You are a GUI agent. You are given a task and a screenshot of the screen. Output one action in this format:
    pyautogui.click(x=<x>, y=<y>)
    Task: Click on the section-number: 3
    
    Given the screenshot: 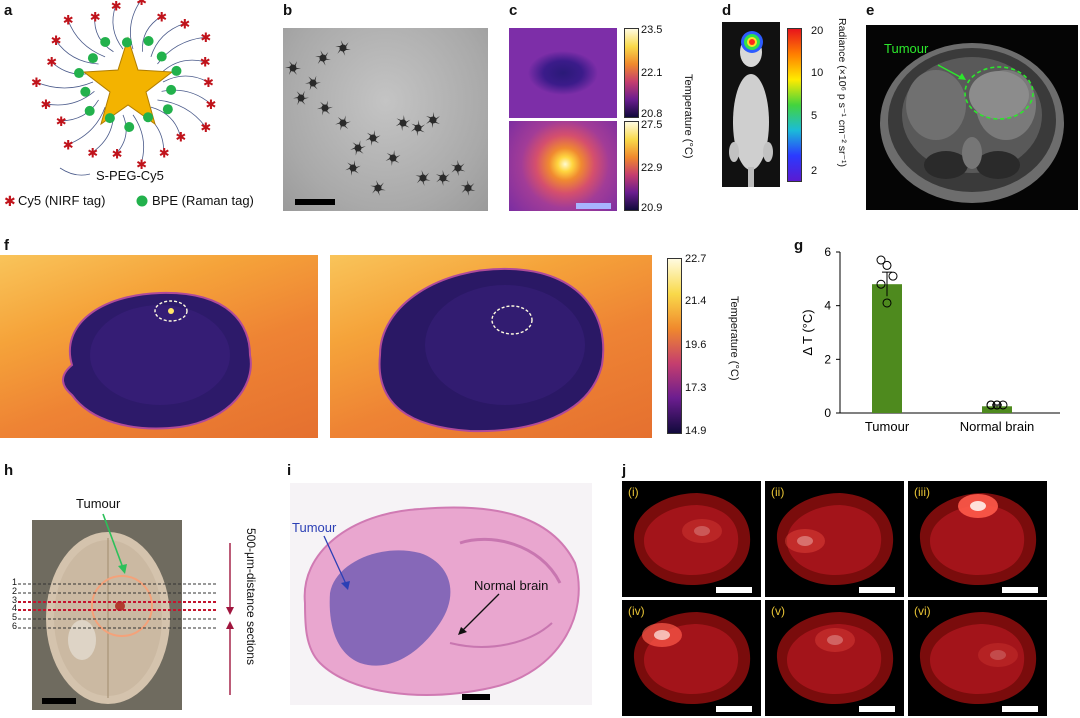 What is the action you would take?
    pyautogui.click(x=15, y=600)
    